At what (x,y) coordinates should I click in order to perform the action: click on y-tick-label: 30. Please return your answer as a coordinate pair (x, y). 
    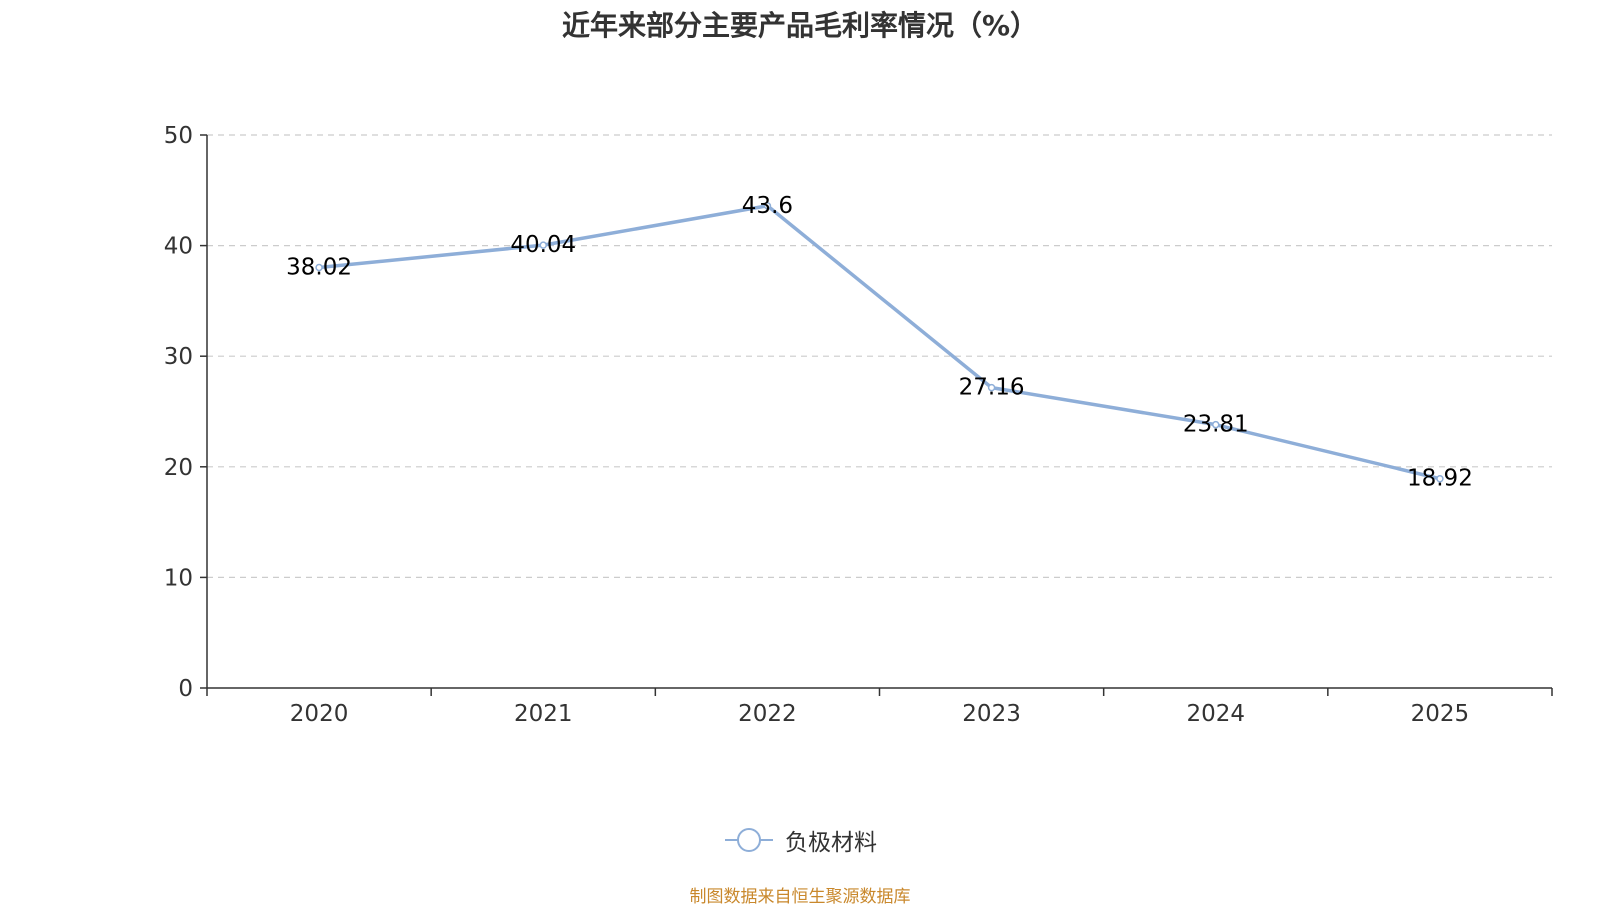
    Looking at the image, I should click on (178, 357).